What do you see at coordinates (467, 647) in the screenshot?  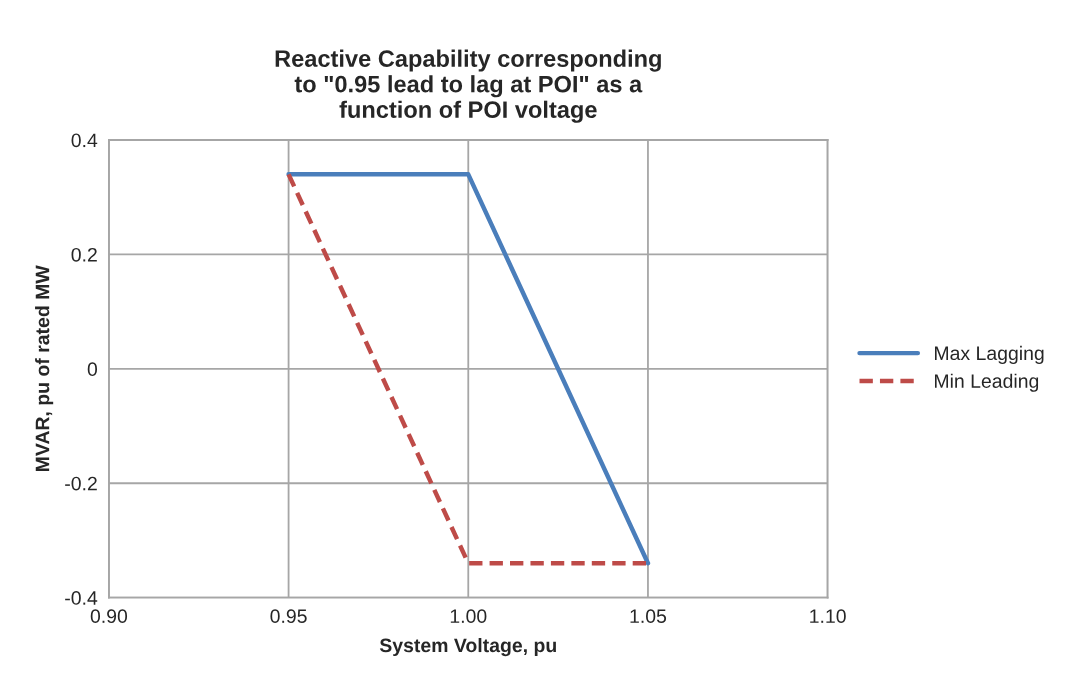 I see `x-axis-title: System Voltage, pu` at bounding box center [467, 647].